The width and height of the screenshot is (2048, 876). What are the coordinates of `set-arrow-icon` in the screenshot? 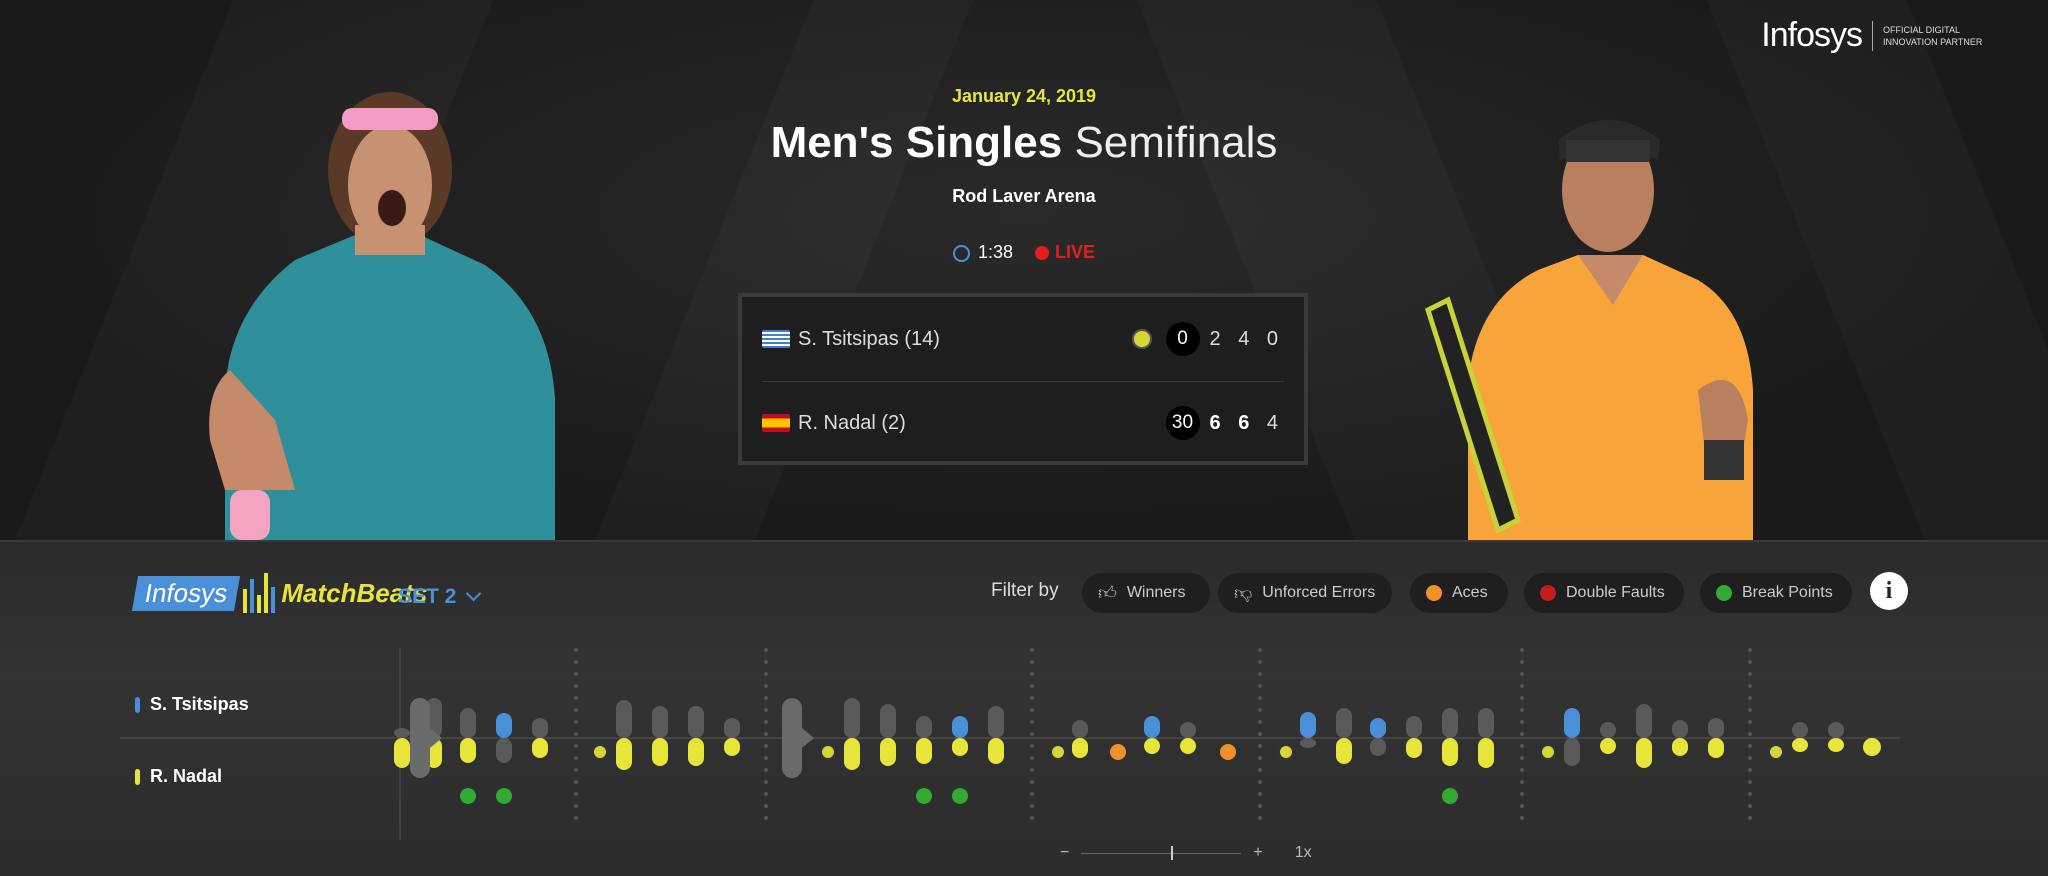 It's located at (436, 738).